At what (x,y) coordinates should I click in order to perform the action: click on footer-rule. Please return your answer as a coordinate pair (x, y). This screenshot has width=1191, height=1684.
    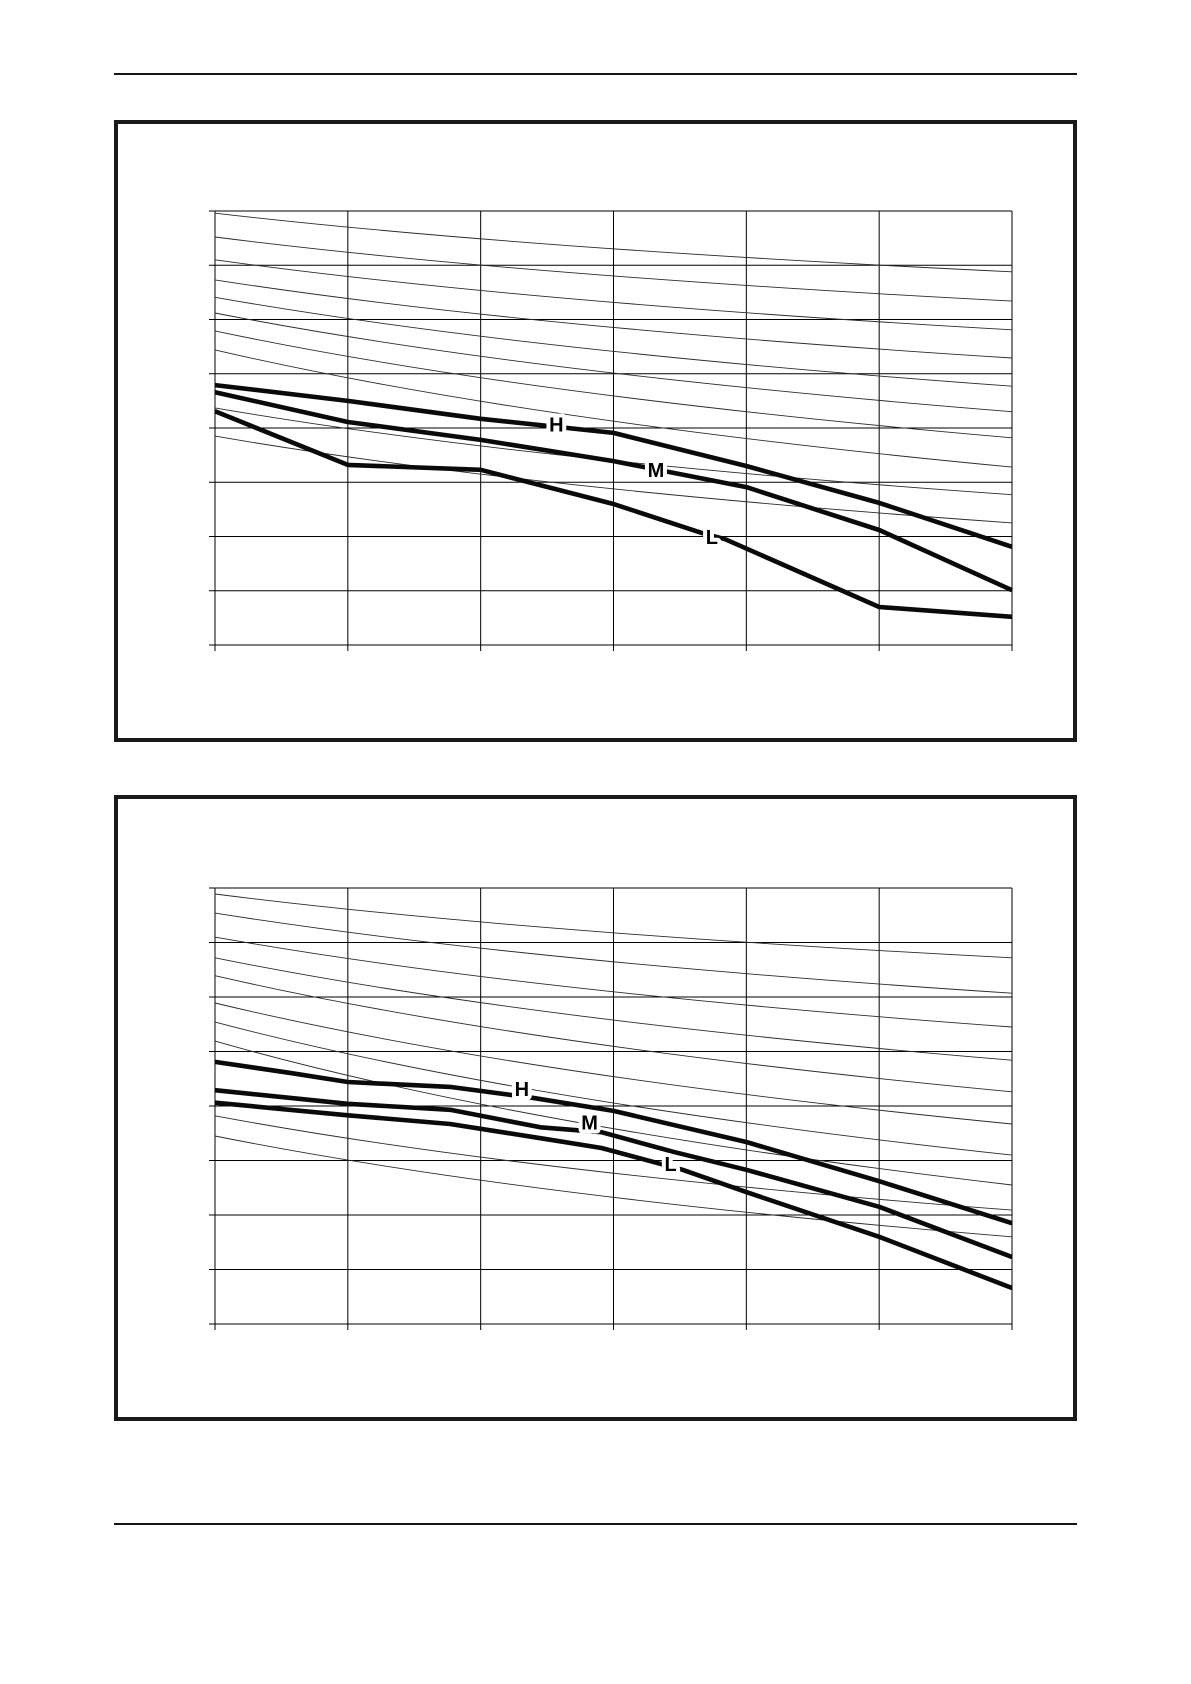
    Looking at the image, I should click on (595, 1524).